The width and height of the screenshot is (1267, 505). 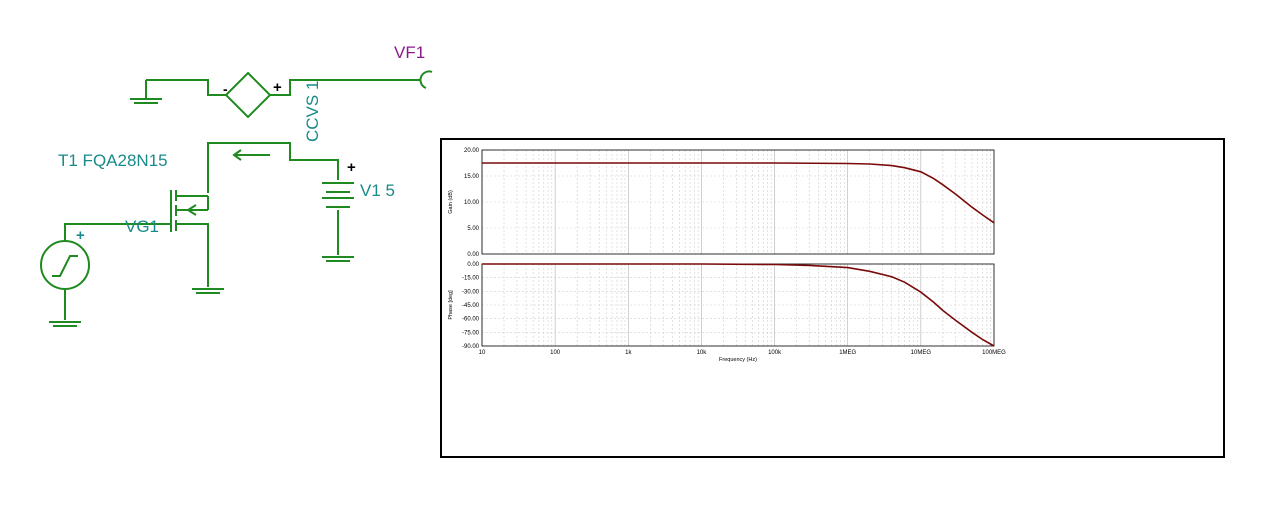 What do you see at coordinates (273, 167) in the screenshot?
I see `wire-drain-v1` at bounding box center [273, 167].